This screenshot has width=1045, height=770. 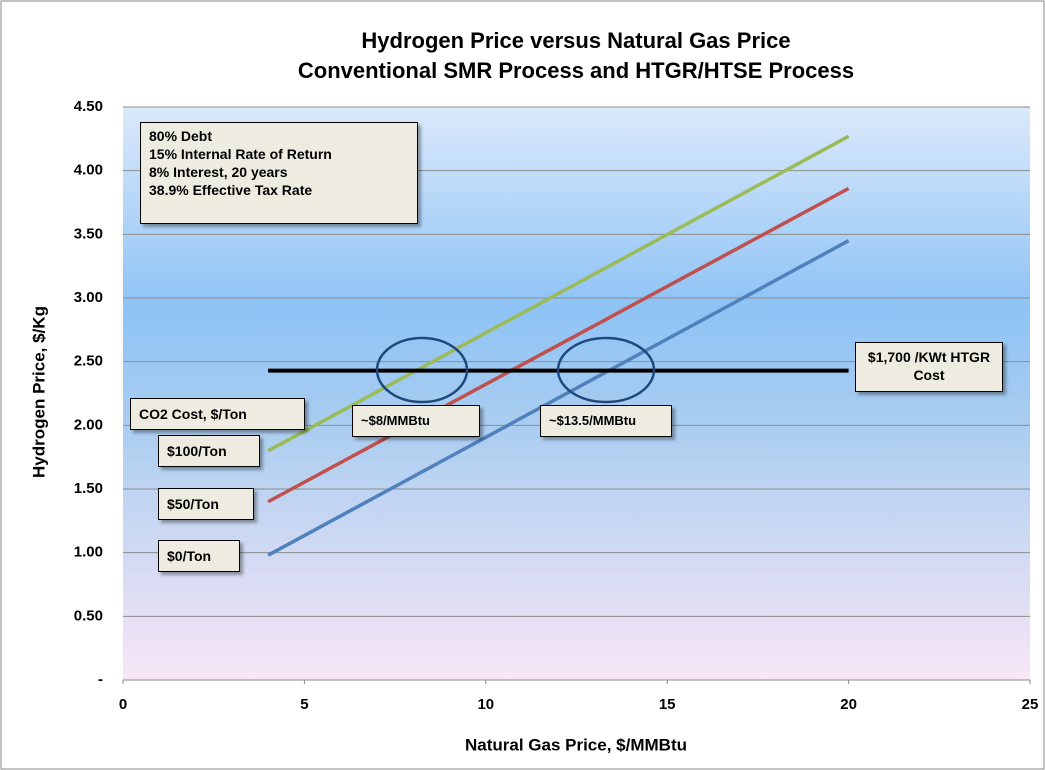 What do you see at coordinates (181, 136) in the screenshot?
I see `assumption: 80% Debt` at bounding box center [181, 136].